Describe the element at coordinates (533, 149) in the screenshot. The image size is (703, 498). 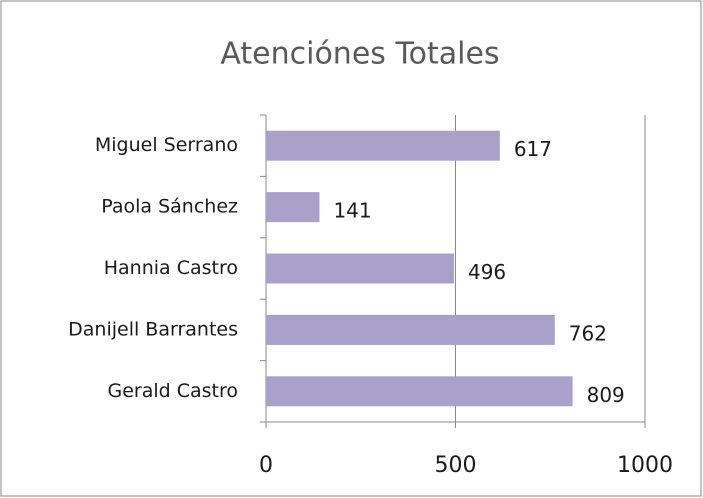
I see `value-label: 617` at that location.